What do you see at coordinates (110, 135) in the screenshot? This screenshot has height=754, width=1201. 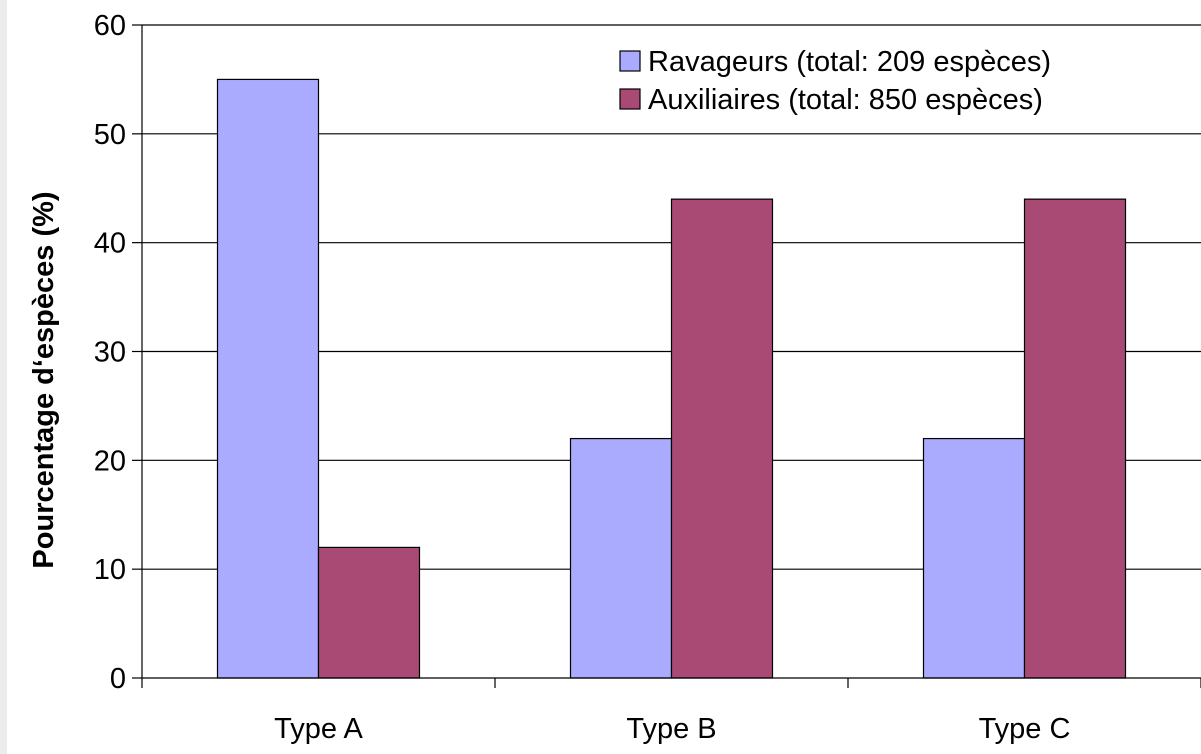 I see `y-tick-label: 50` at bounding box center [110, 135].